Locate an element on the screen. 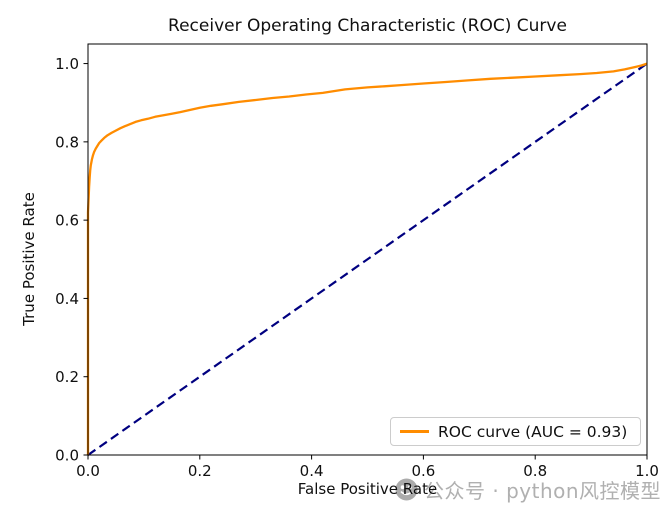 This screenshot has width=667, height=518. x-tick-label: 0.4 is located at coordinates (312, 471).